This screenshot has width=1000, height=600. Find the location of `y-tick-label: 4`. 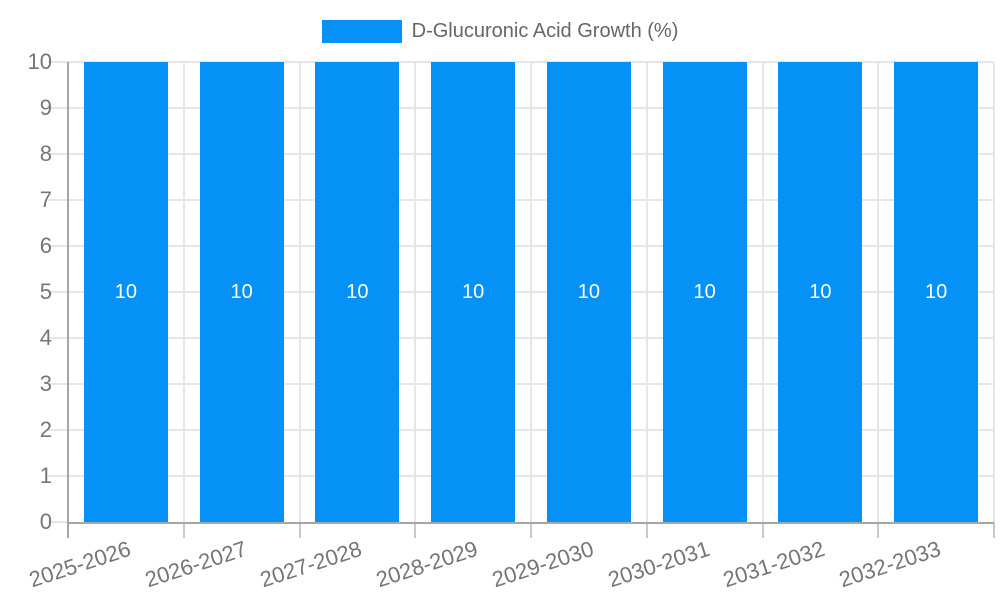

y-tick-label: 4 is located at coordinates (45, 337).